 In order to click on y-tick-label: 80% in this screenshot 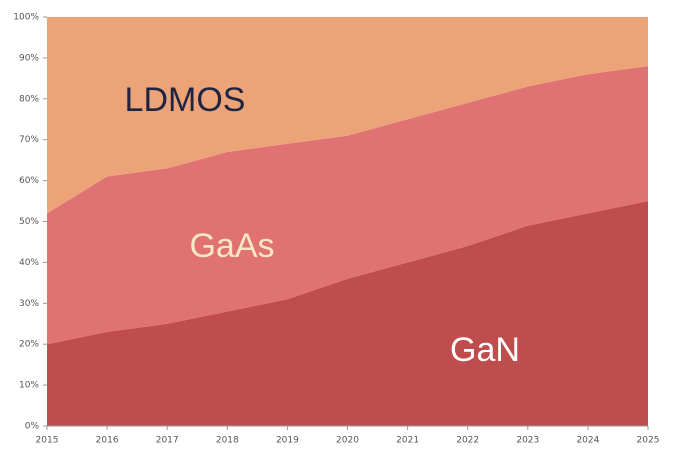, I will do `click(29, 99)`.